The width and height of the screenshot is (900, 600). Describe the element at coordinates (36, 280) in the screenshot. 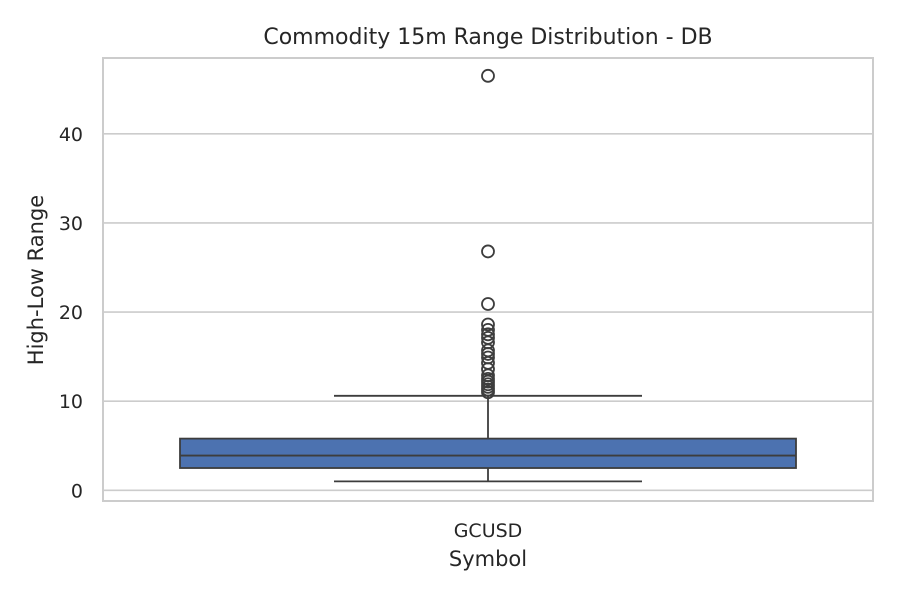

I see `y-axis-label: High-Low Range` at that location.